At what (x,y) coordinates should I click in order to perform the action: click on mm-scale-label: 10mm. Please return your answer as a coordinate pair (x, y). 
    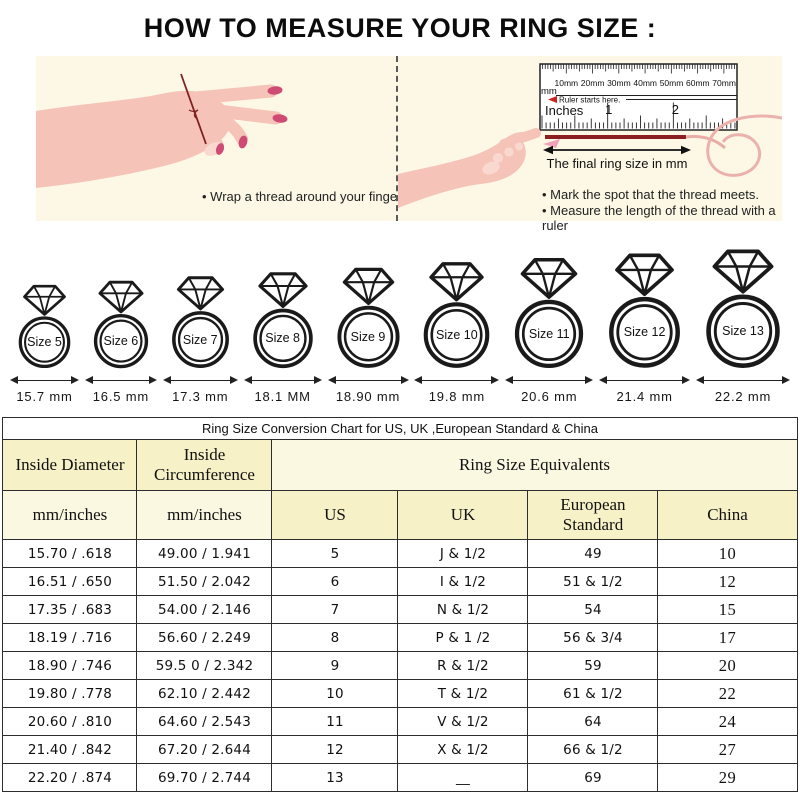
    Looking at the image, I should click on (566, 83).